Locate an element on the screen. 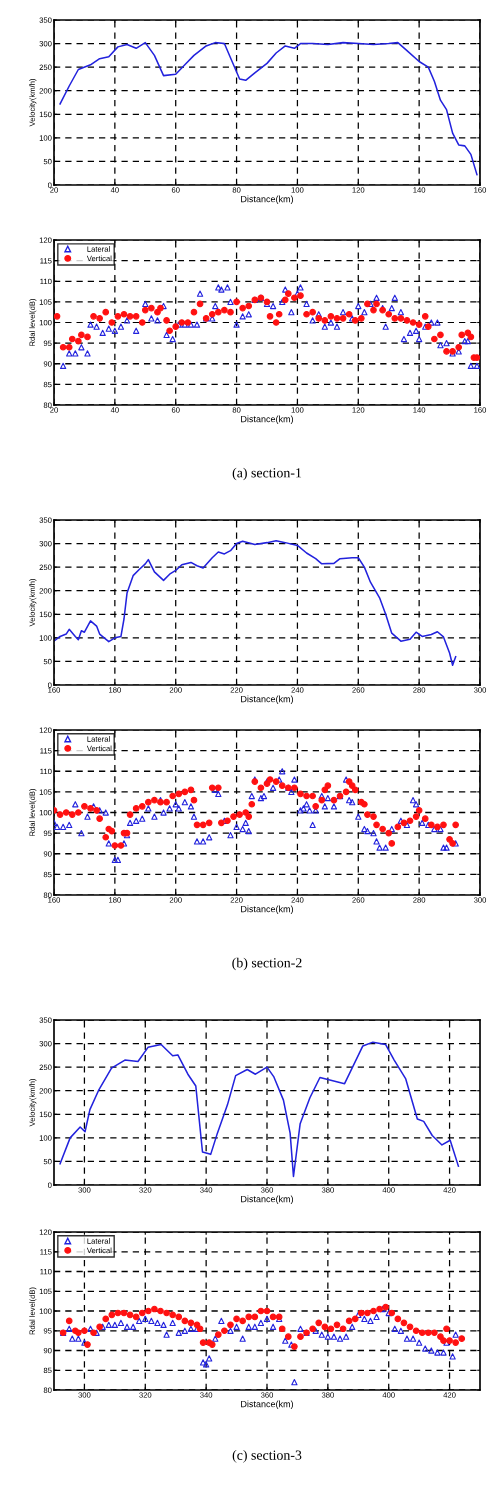  text: (c) section-3 is located at coordinates (267, 1456).